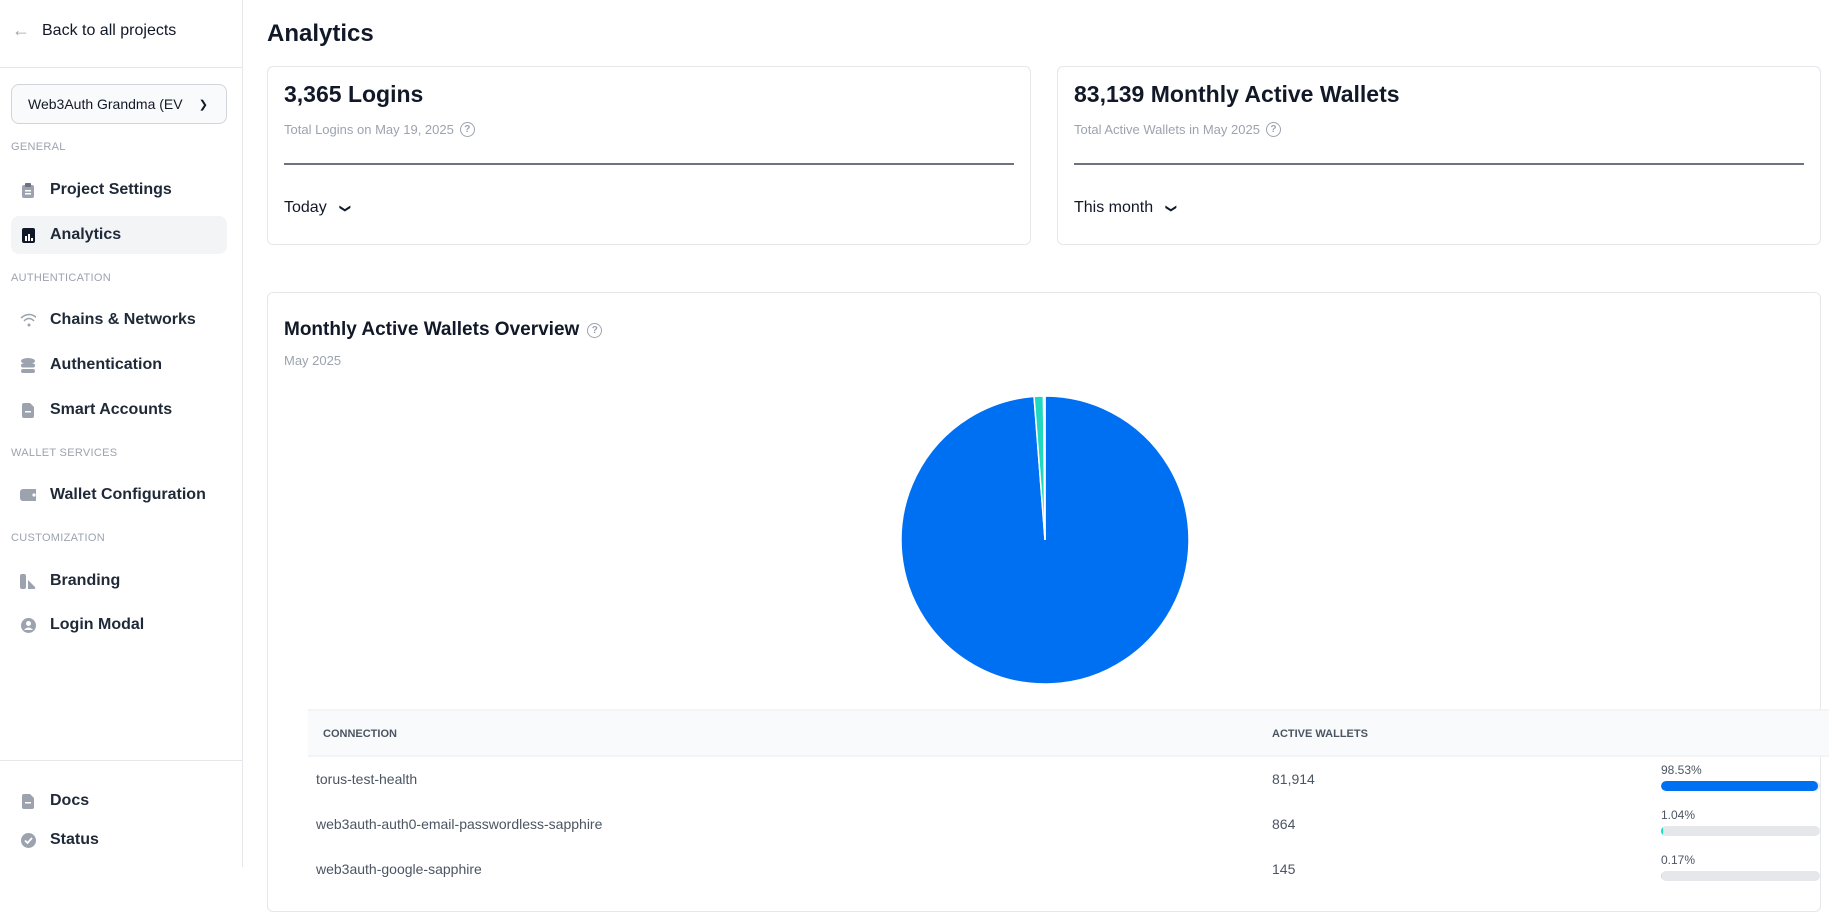  Describe the element at coordinates (58, 538) in the screenshot. I see `section-customization: CUSTOMIZATION` at that location.